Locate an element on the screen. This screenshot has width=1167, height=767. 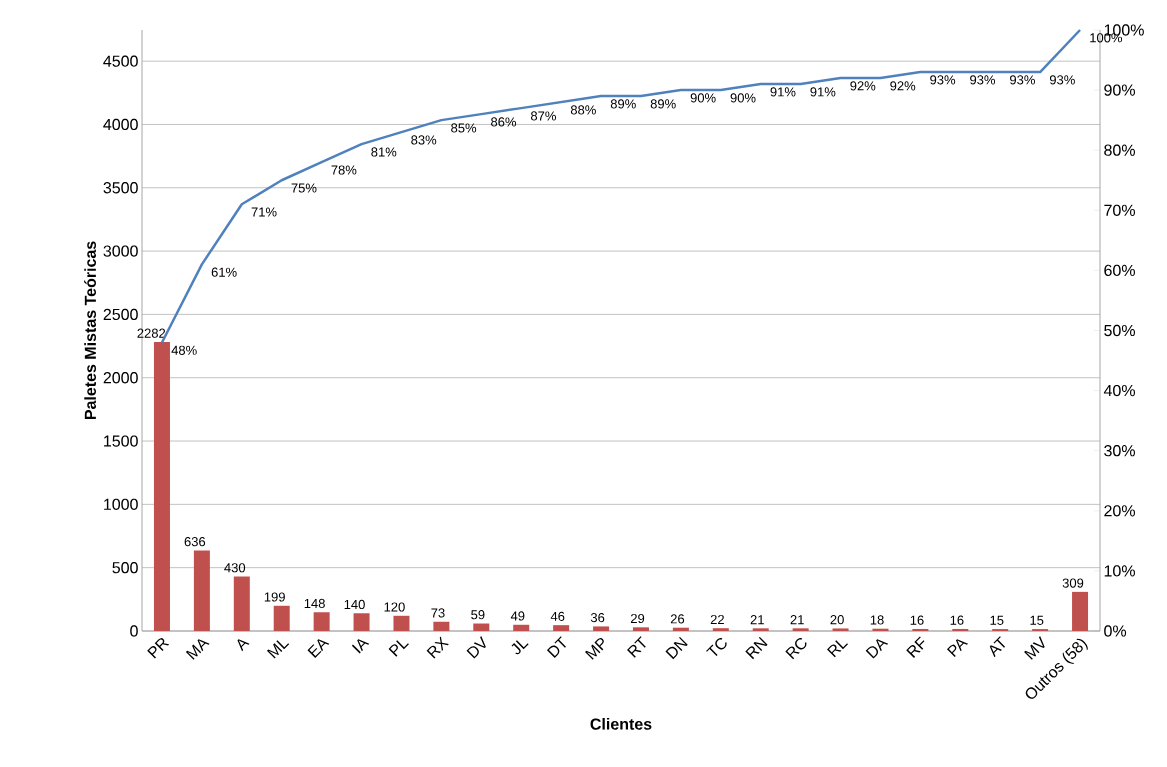
data-label: 86% is located at coordinates (504, 122).